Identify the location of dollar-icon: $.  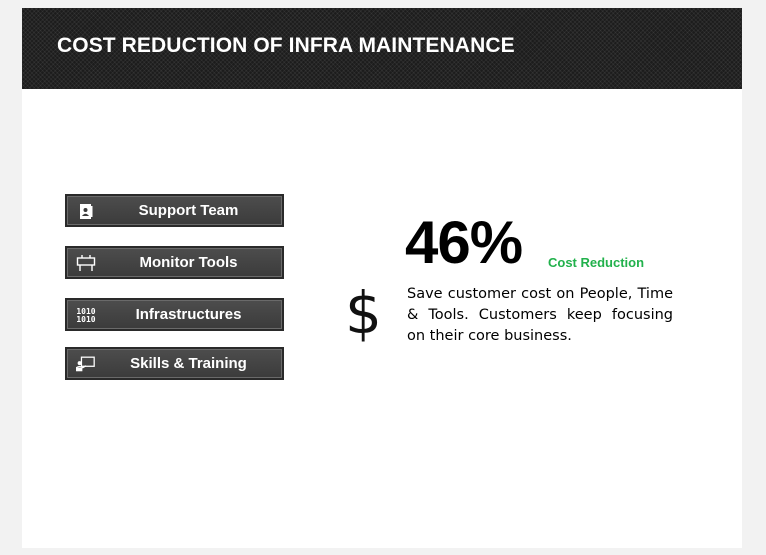
(363, 313).